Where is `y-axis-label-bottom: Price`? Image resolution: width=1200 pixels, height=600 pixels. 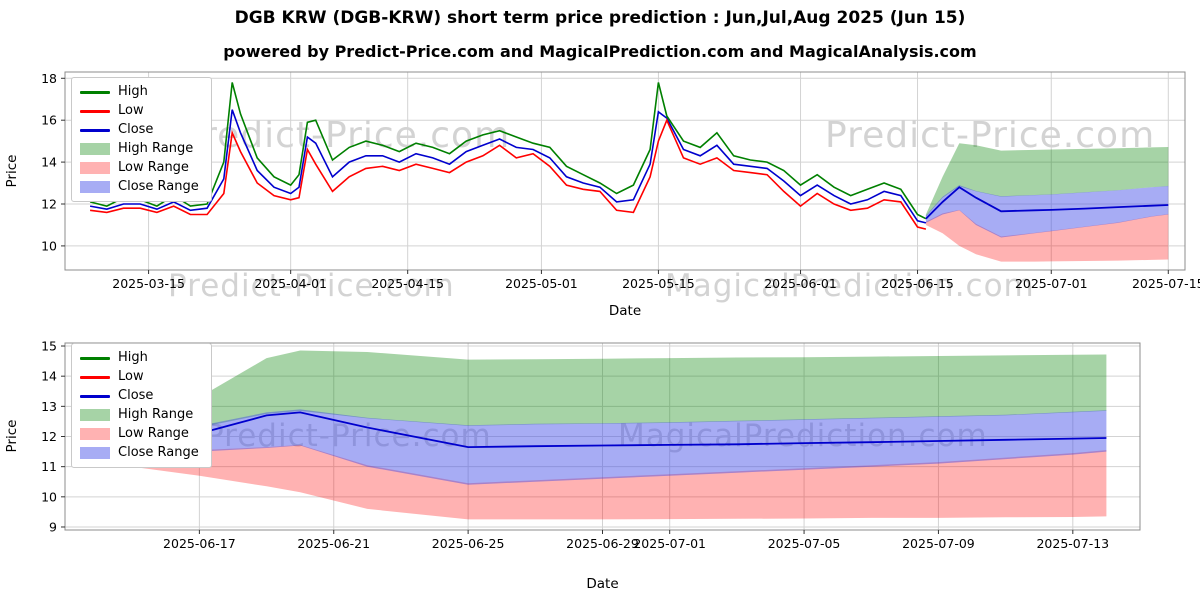
y-axis-label-bottom: Price is located at coordinates (12, 436).